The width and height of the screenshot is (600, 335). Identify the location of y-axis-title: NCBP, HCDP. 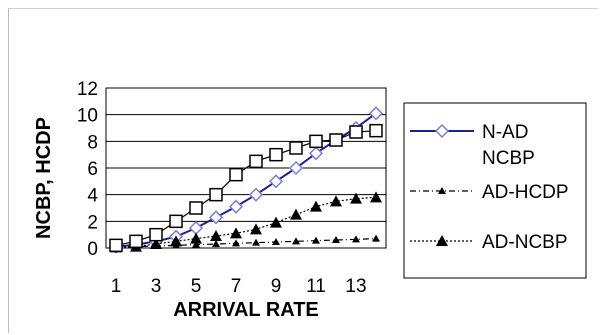
(44, 178).